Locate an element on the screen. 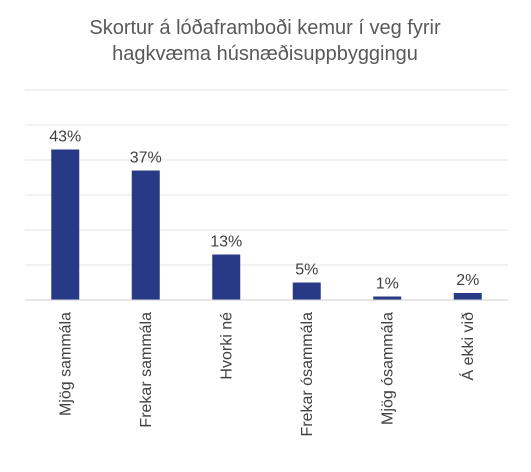  data-label-2: 13% is located at coordinates (226, 242).